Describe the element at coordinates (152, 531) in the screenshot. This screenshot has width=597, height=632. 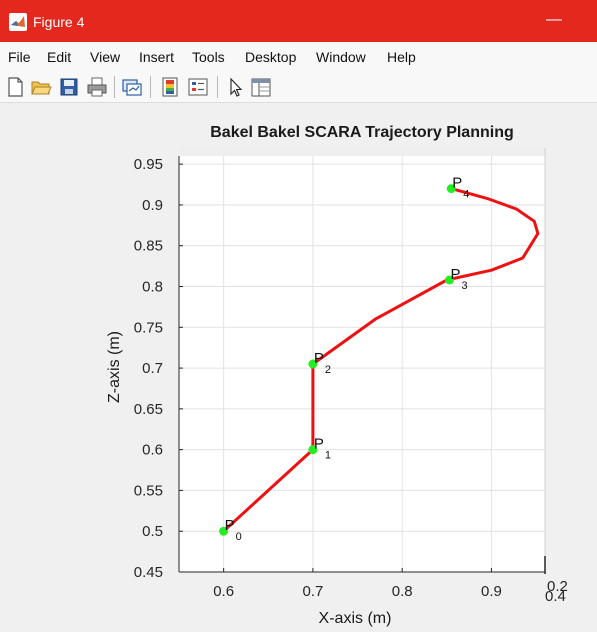
I see `y-tick-label: 0.5` at that location.